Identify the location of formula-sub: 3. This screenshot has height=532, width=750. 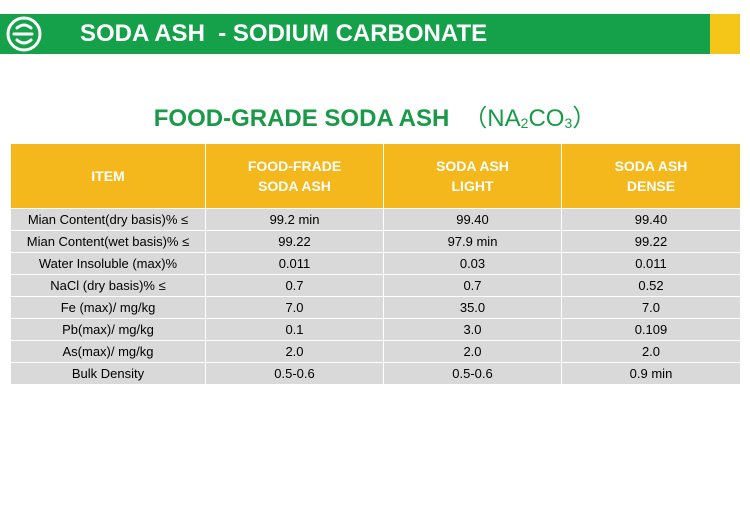
(568, 123).